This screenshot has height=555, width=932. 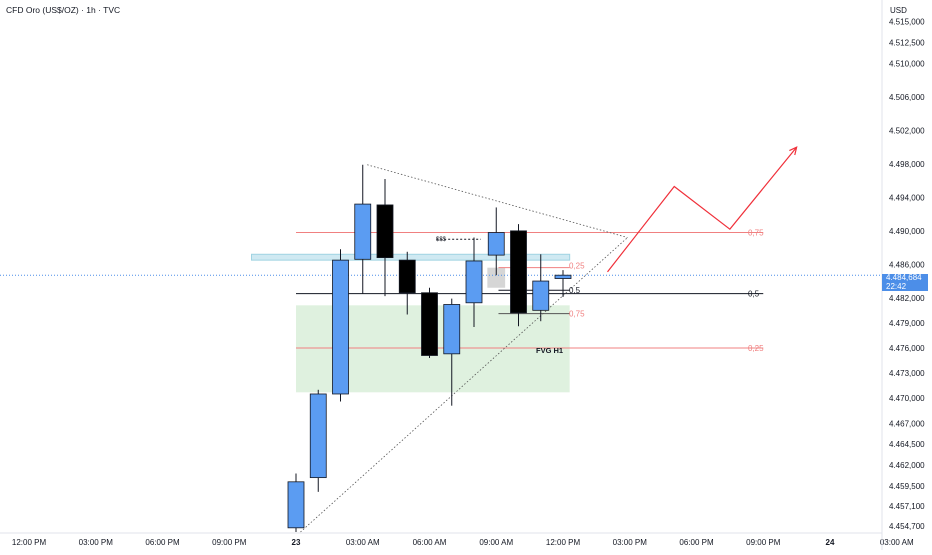 I want to click on y-tick-label-16: 4.462,000, so click(x=907, y=465).